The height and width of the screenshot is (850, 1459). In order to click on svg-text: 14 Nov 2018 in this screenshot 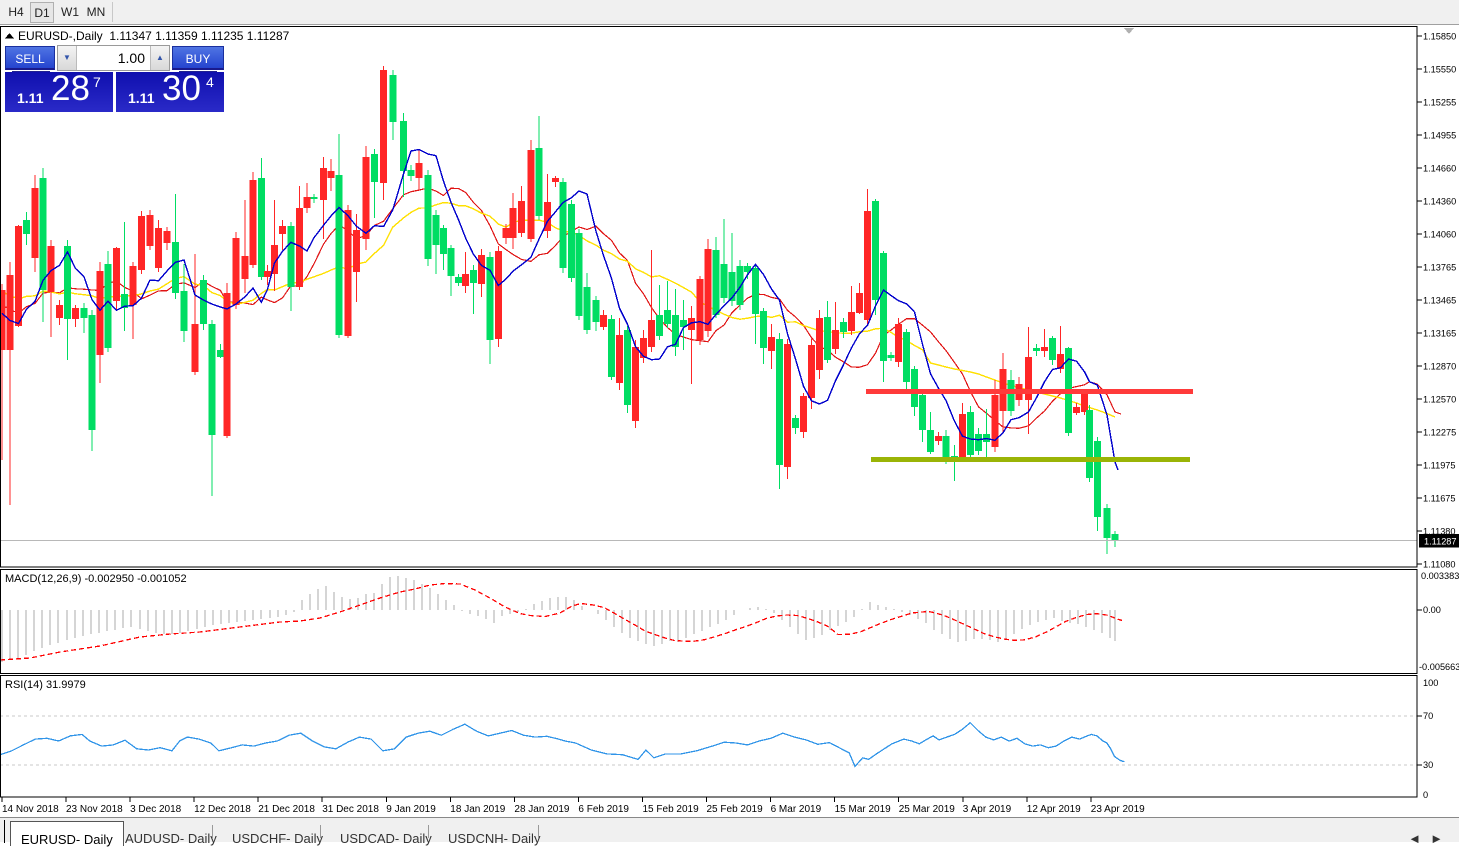, I will do `click(30, 809)`.